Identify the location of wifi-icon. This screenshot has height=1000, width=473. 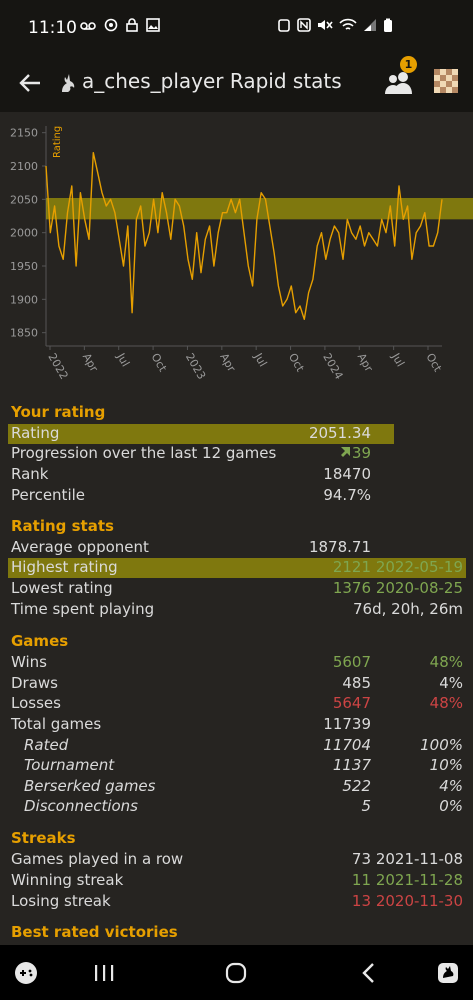
(348, 24).